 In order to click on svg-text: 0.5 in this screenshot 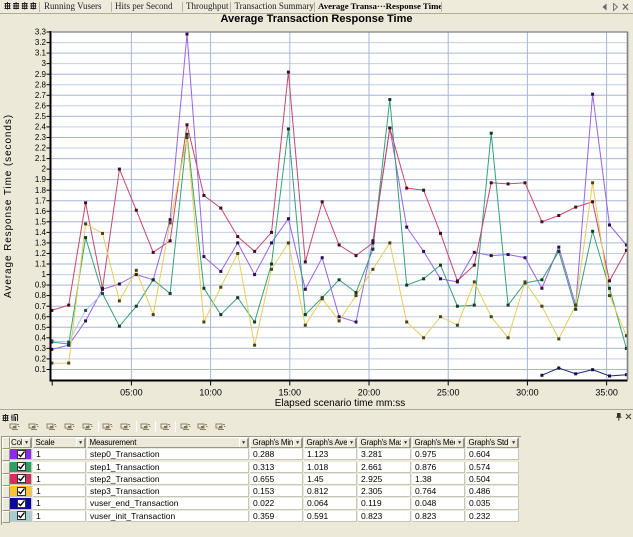, I will do `click(41, 327)`.